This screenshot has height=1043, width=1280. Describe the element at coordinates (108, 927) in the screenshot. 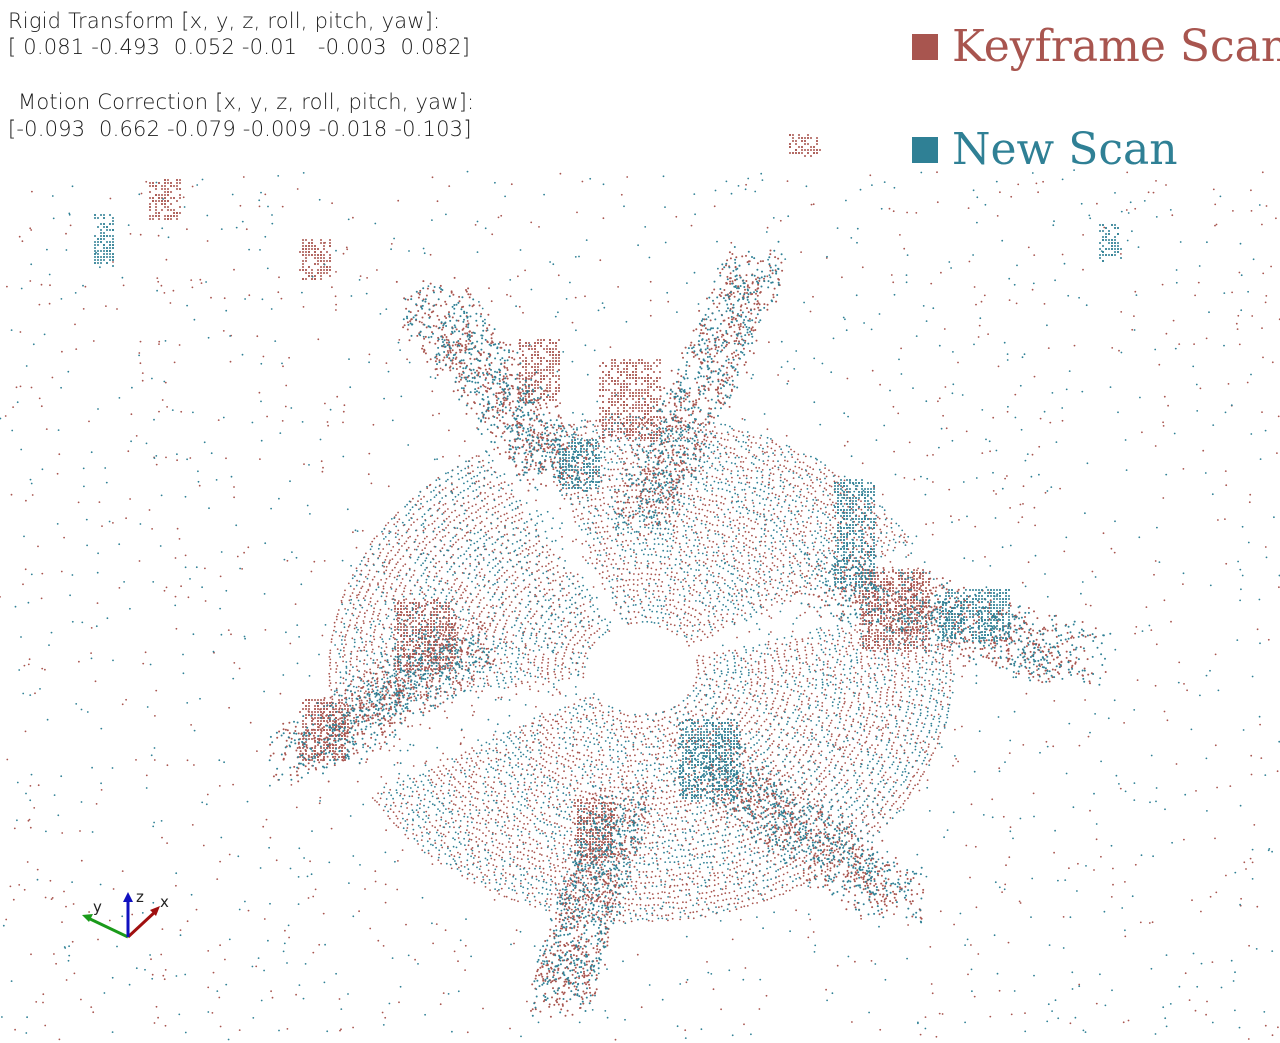

I see `y-axis-arrow` at that location.